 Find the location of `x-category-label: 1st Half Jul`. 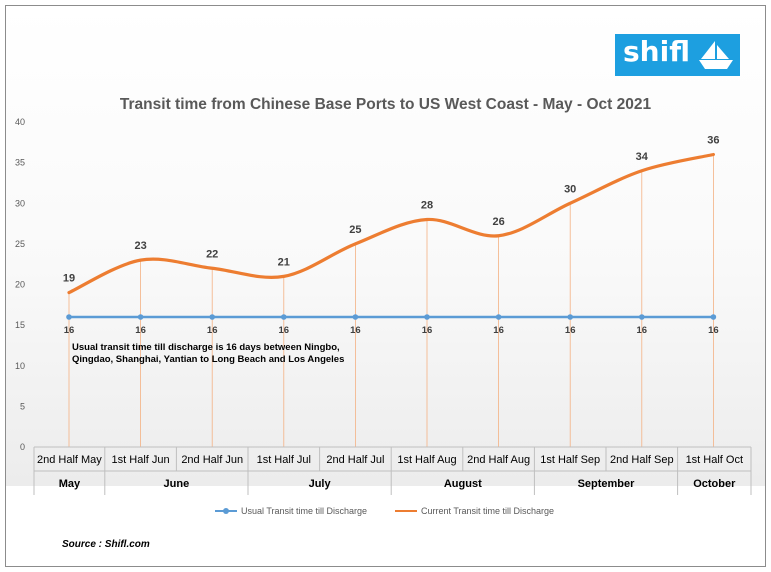

x-category-label: 1st Half Jul is located at coordinates (284, 460).